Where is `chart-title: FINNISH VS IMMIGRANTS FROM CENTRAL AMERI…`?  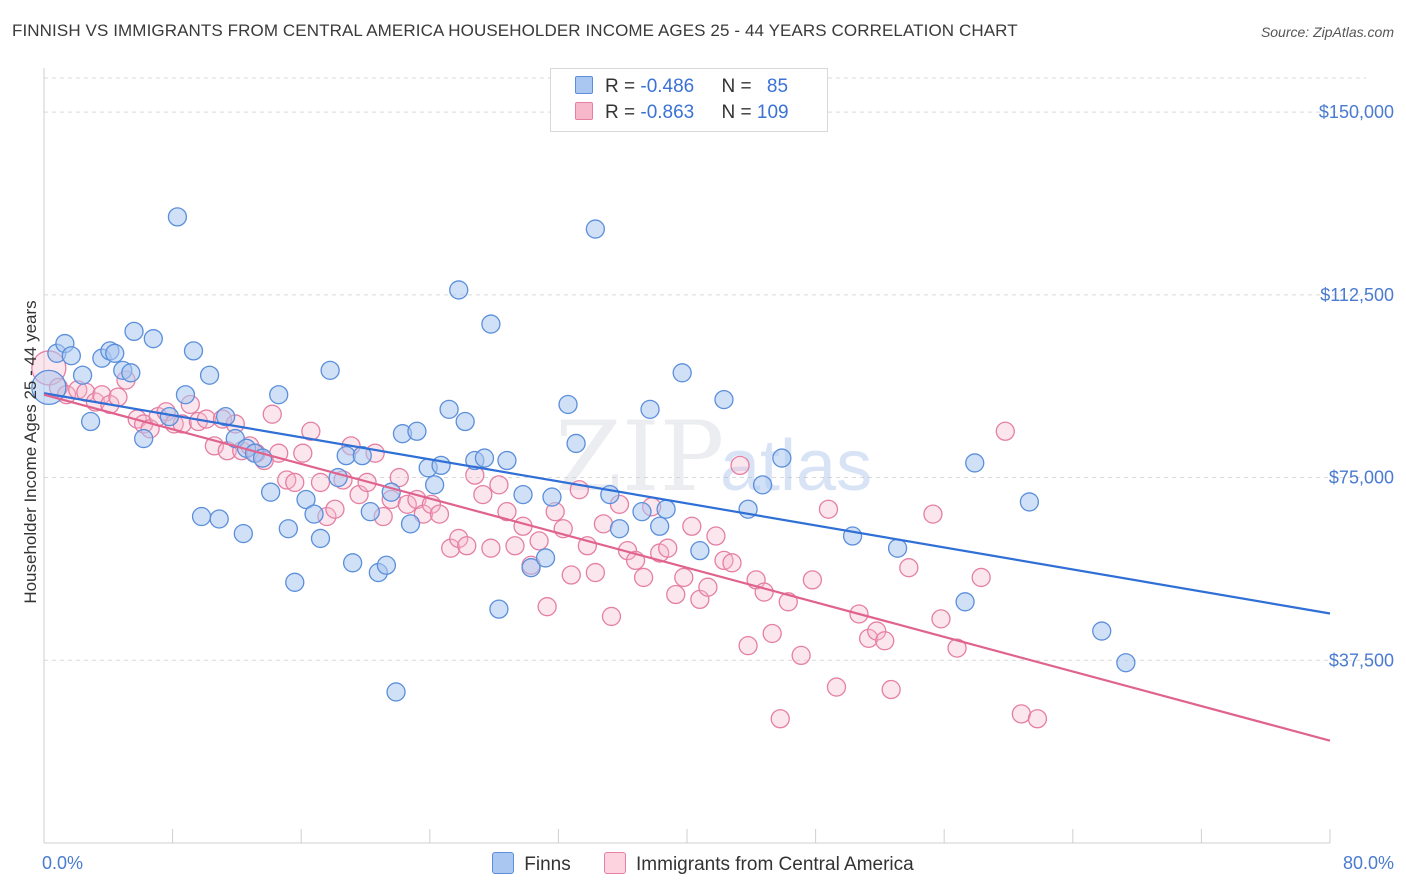 chart-title: FINNISH VS IMMIGRANTS FROM CENTRAL AMERI… is located at coordinates (515, 30).